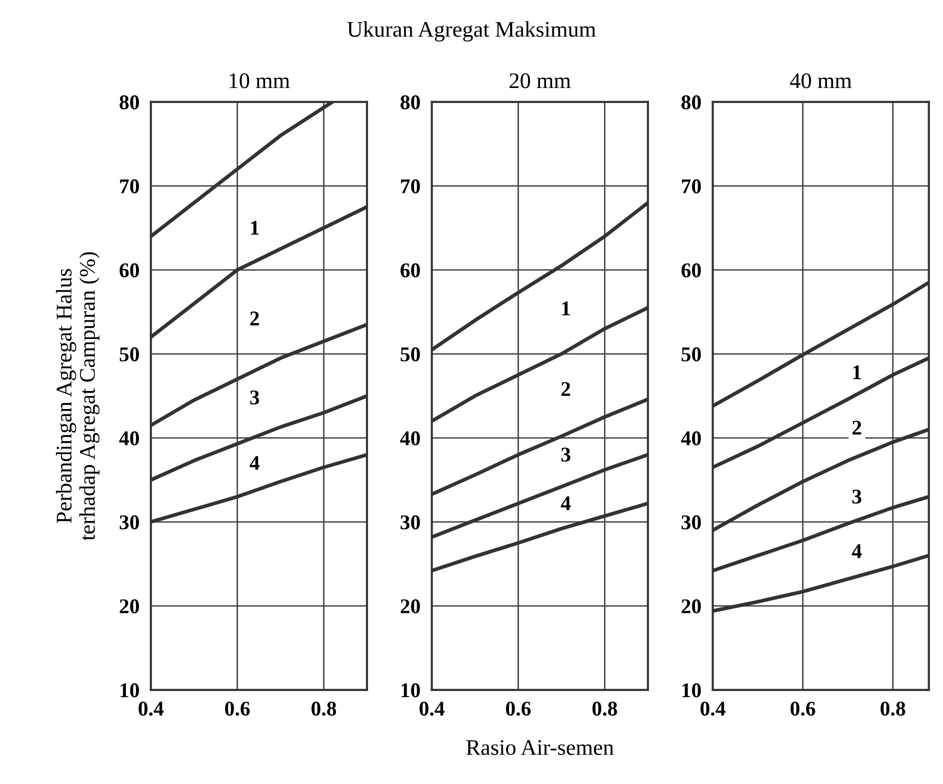  What do you see at coordinates (821, 80) in the screenshot?
I see `chart-title: 40 mm` at bounding box center [821, 80].